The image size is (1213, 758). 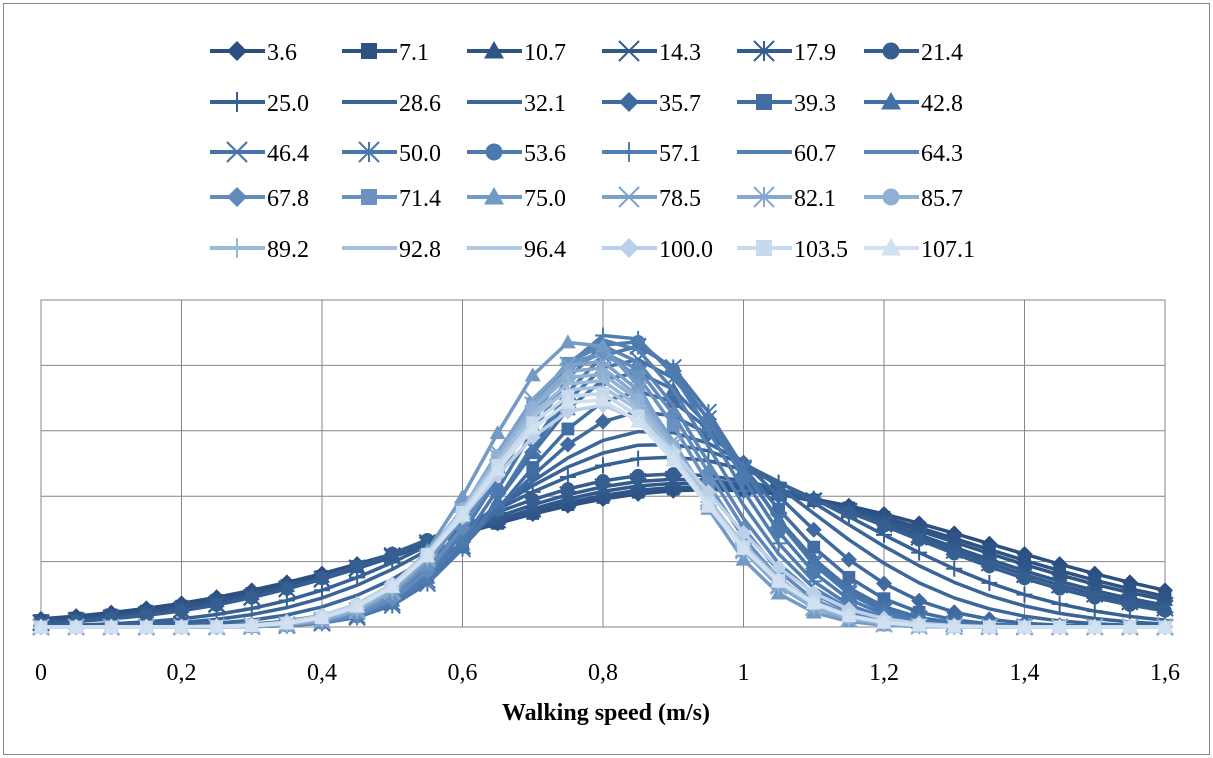 What do you see at coordinates (942, 104) in the screenshot?
I see `legend-label: 42.8` at bounding box center [942, 104].